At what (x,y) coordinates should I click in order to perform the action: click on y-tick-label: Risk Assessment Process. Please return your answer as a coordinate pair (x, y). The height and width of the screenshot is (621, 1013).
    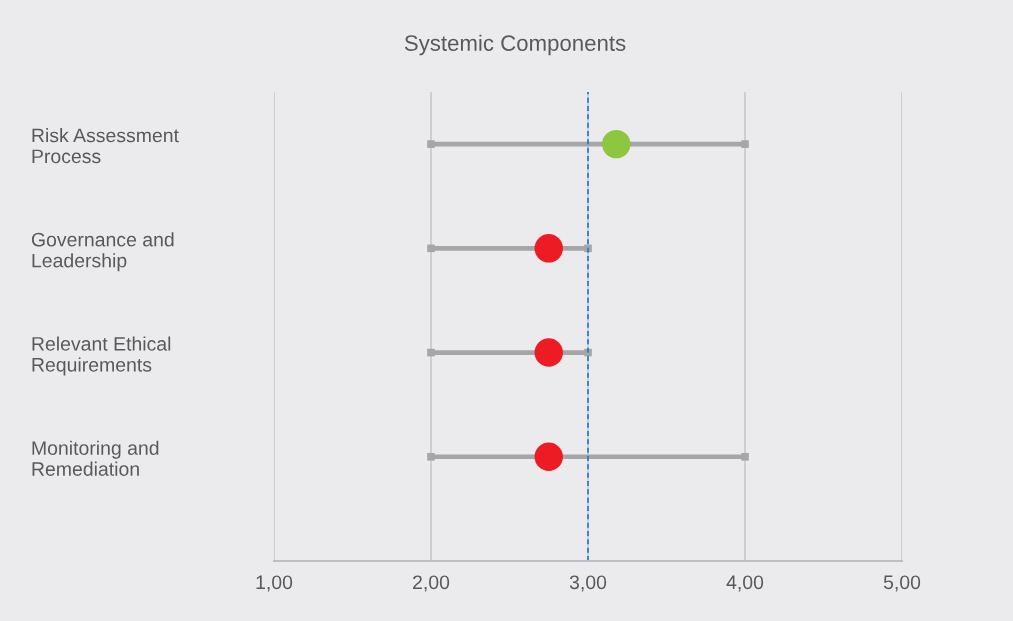
    Looking at the image, I should click on (105, 146).